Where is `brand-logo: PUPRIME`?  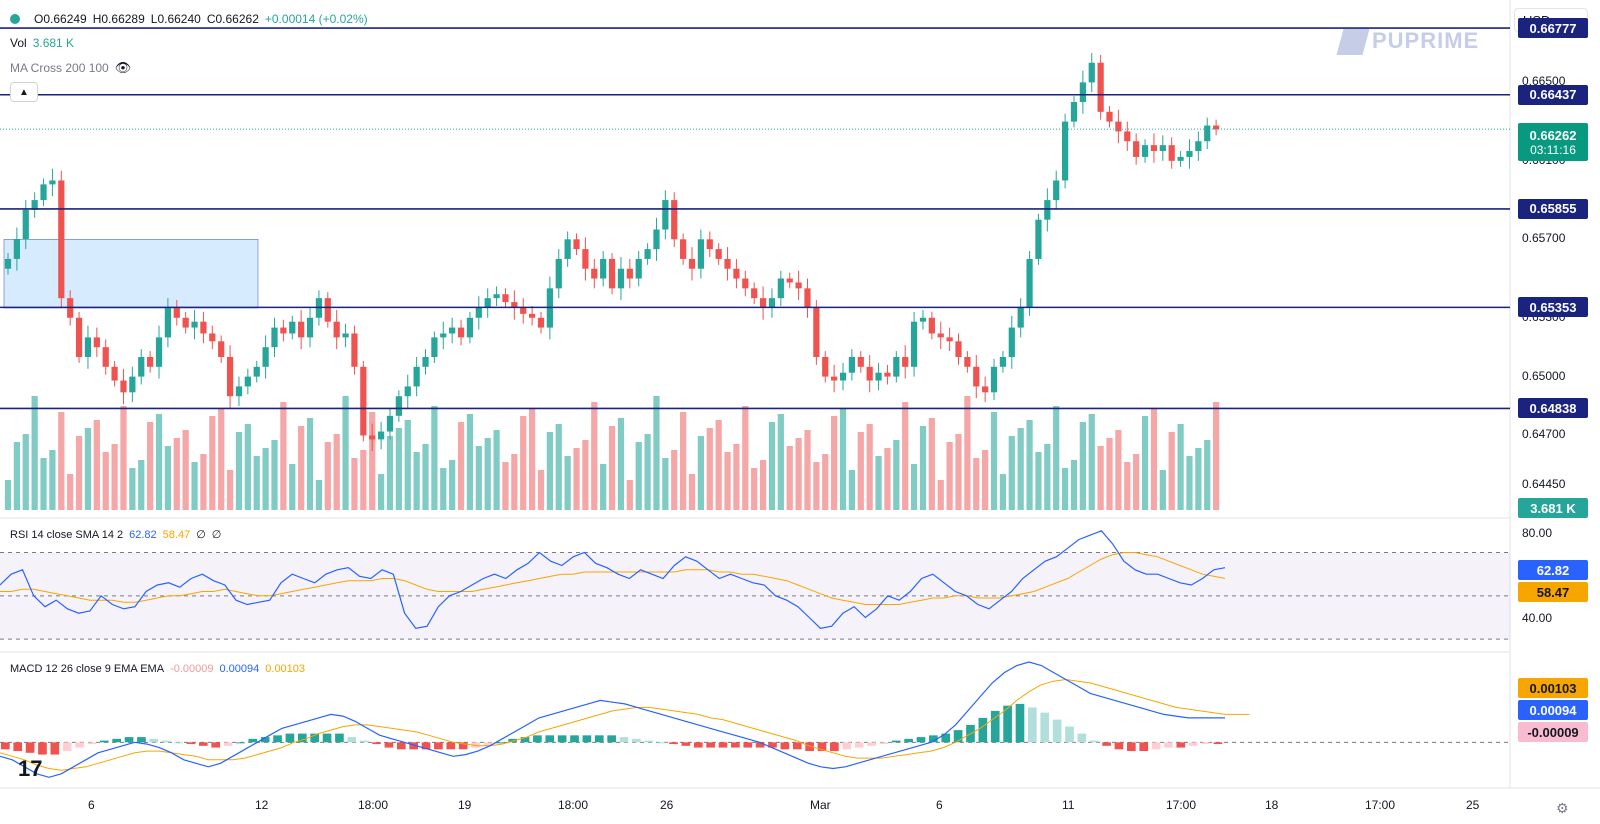 brand-logo: PUPRIME is located at coordinates (1407, 42).